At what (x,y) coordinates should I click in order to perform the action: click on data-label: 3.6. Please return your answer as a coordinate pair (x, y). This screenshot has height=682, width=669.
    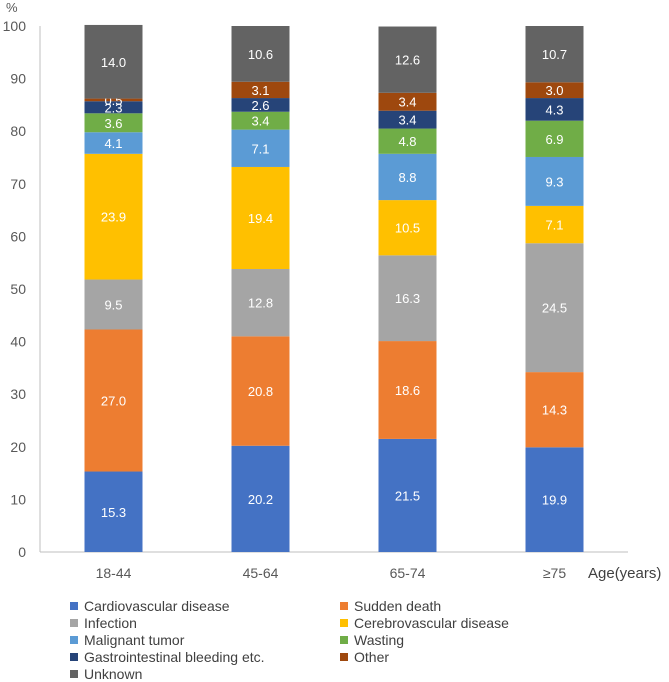
    Looking at the image, I should click on (113, 123).